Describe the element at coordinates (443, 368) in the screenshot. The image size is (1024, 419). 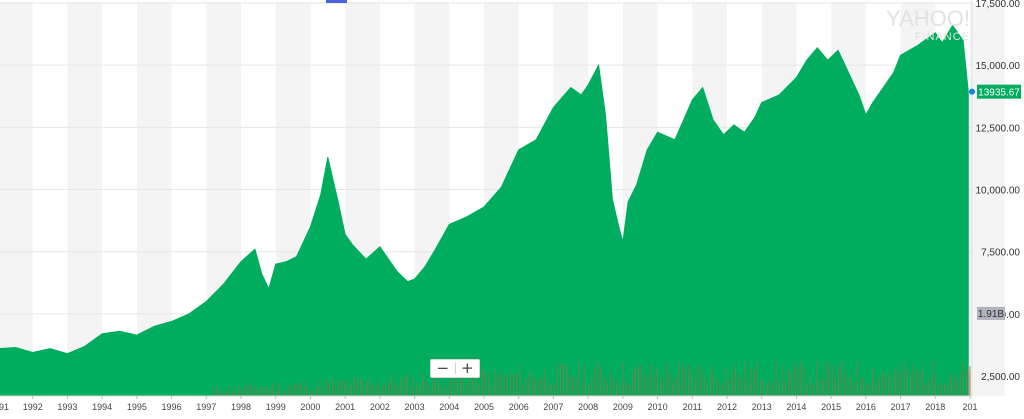
I see `zoom-out-button: −` at that location.